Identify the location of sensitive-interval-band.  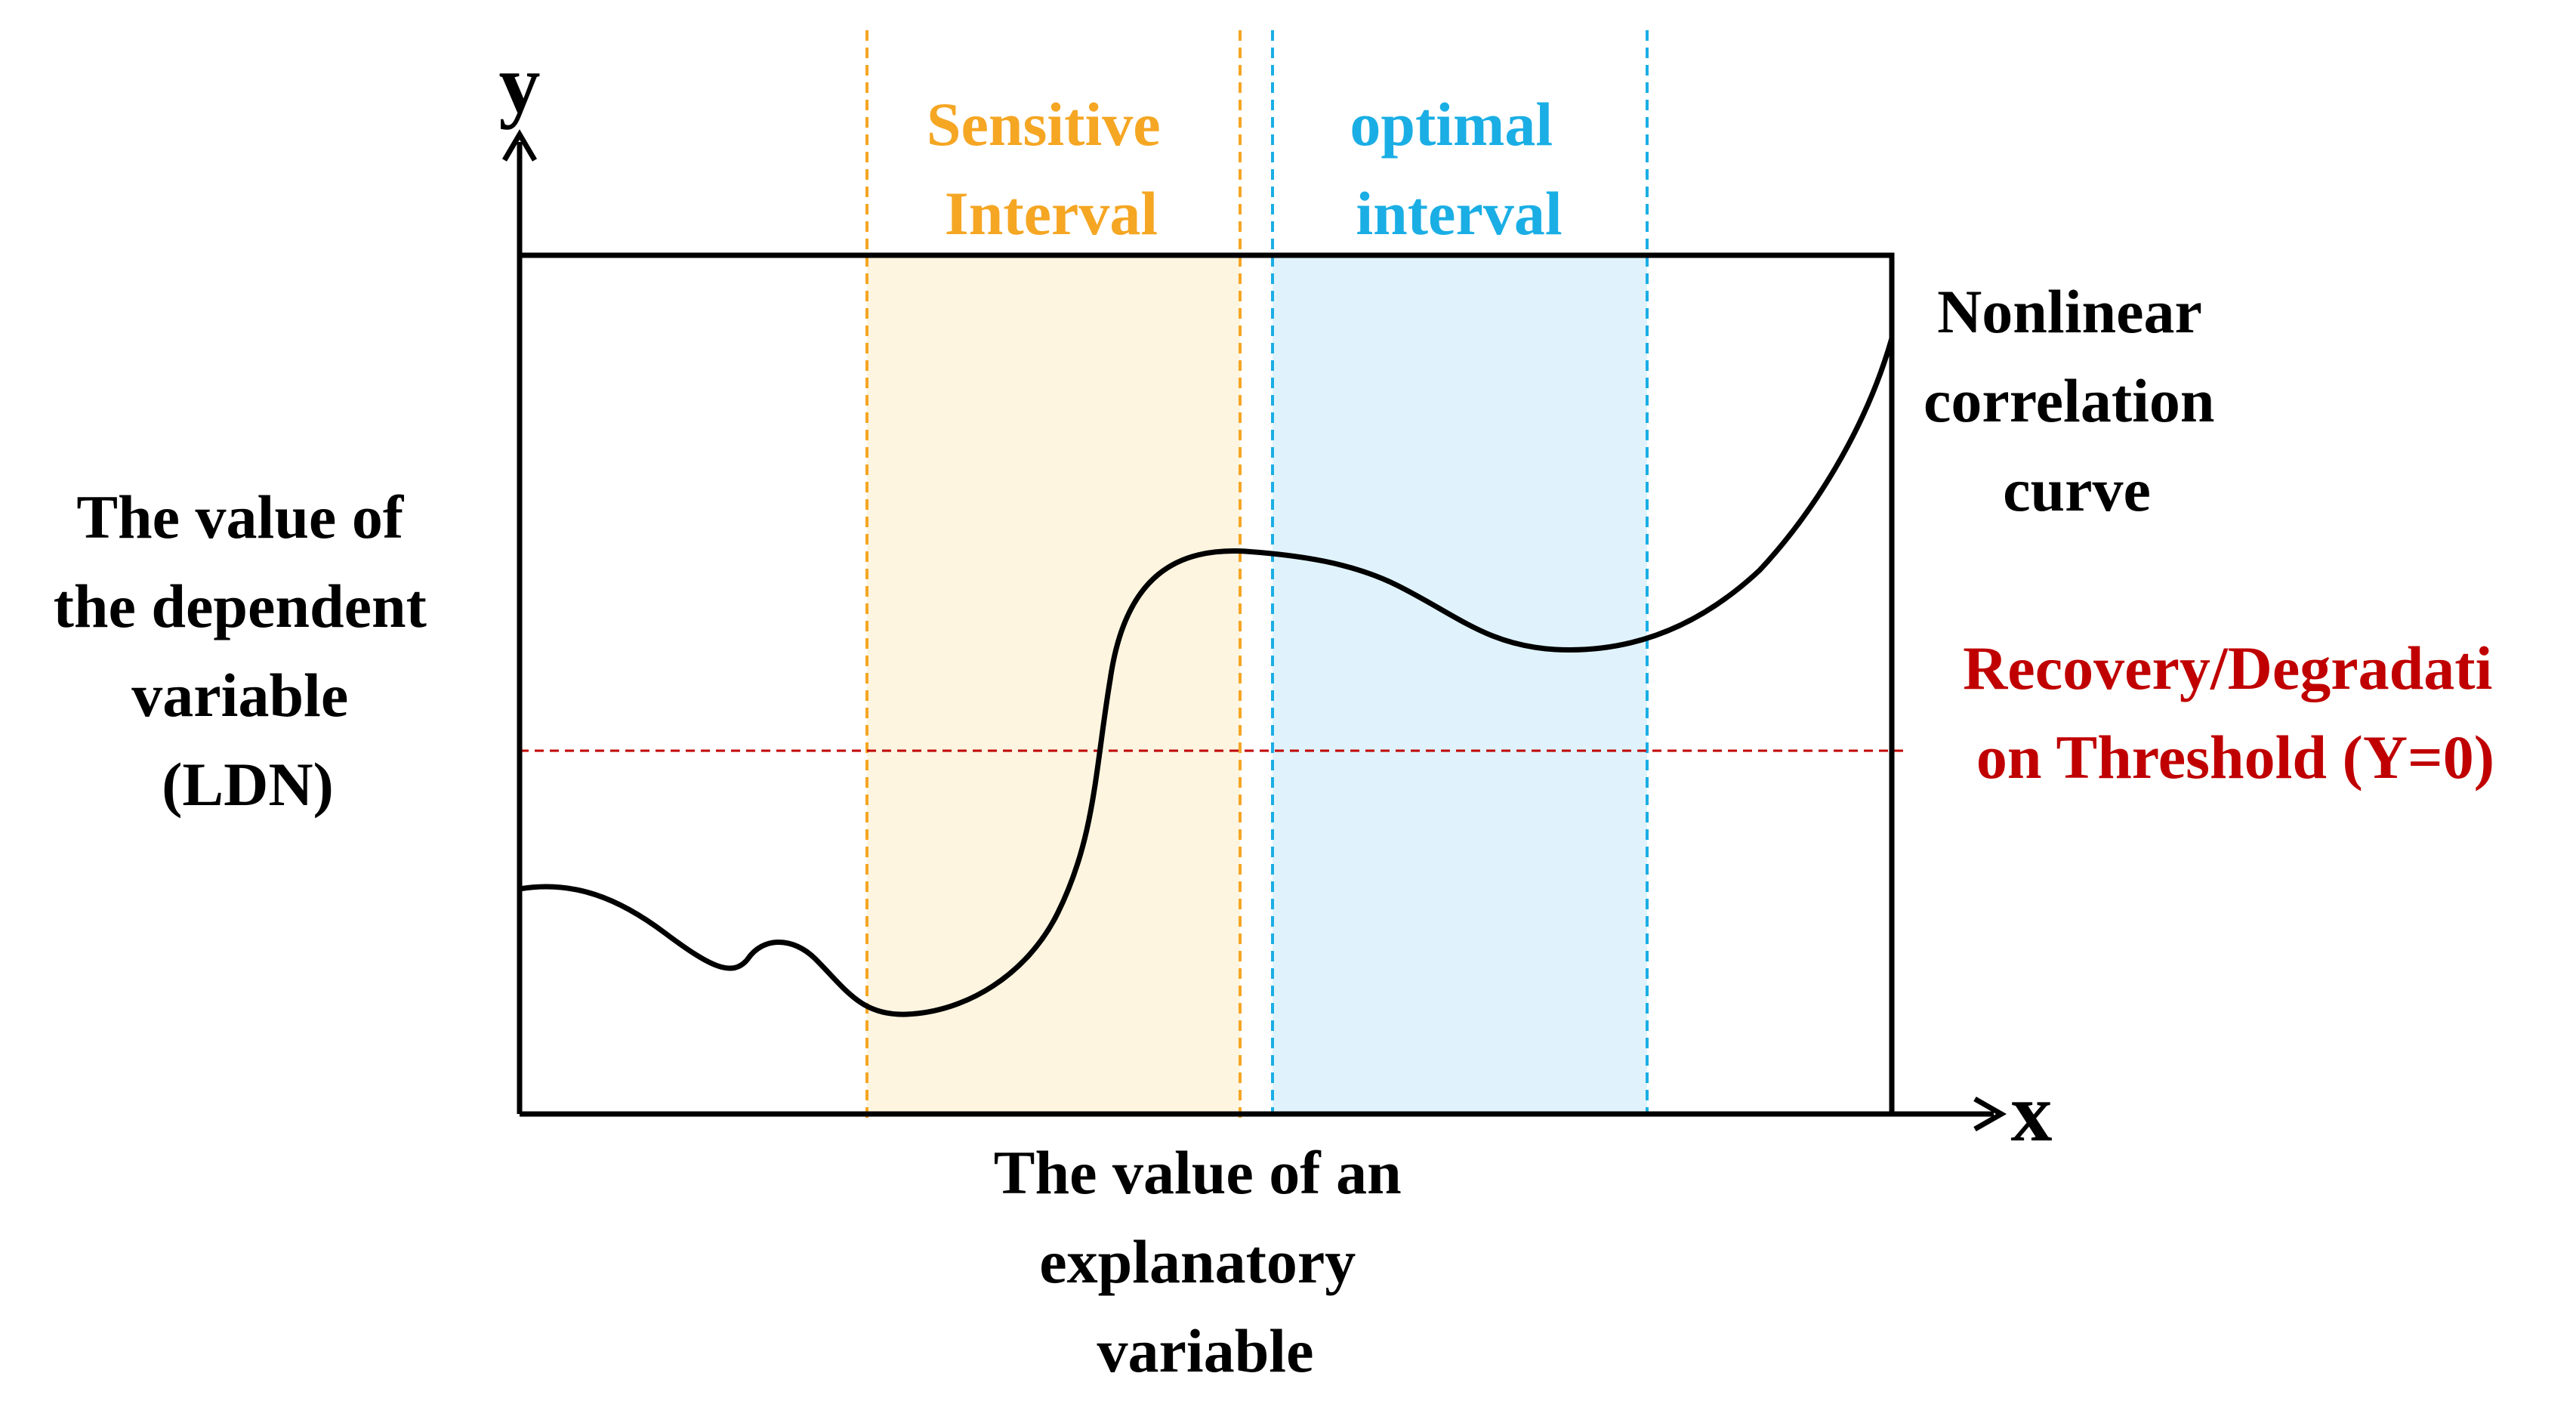
(1053, 685).